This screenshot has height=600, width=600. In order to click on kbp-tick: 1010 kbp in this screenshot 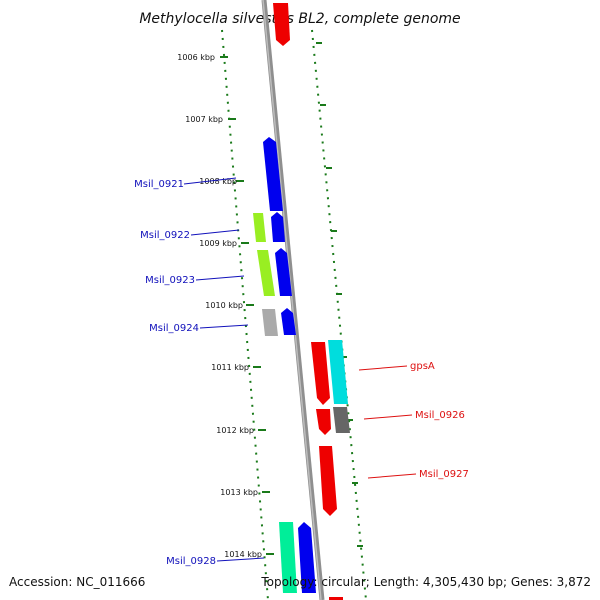, I will do `click(229, 305)`.